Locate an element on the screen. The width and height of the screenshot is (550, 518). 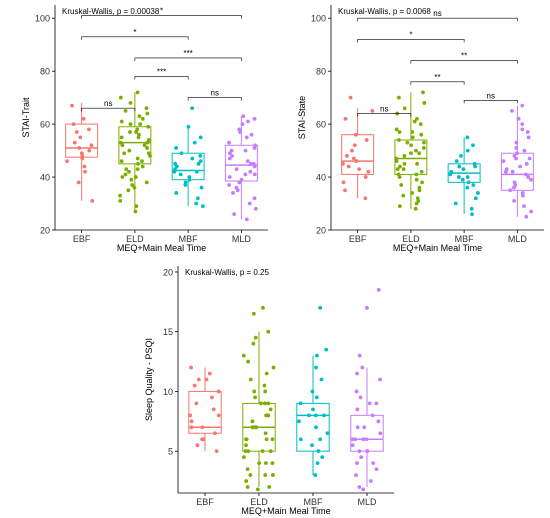
x-tick-label: MBF is located at coordinates (465, 239).